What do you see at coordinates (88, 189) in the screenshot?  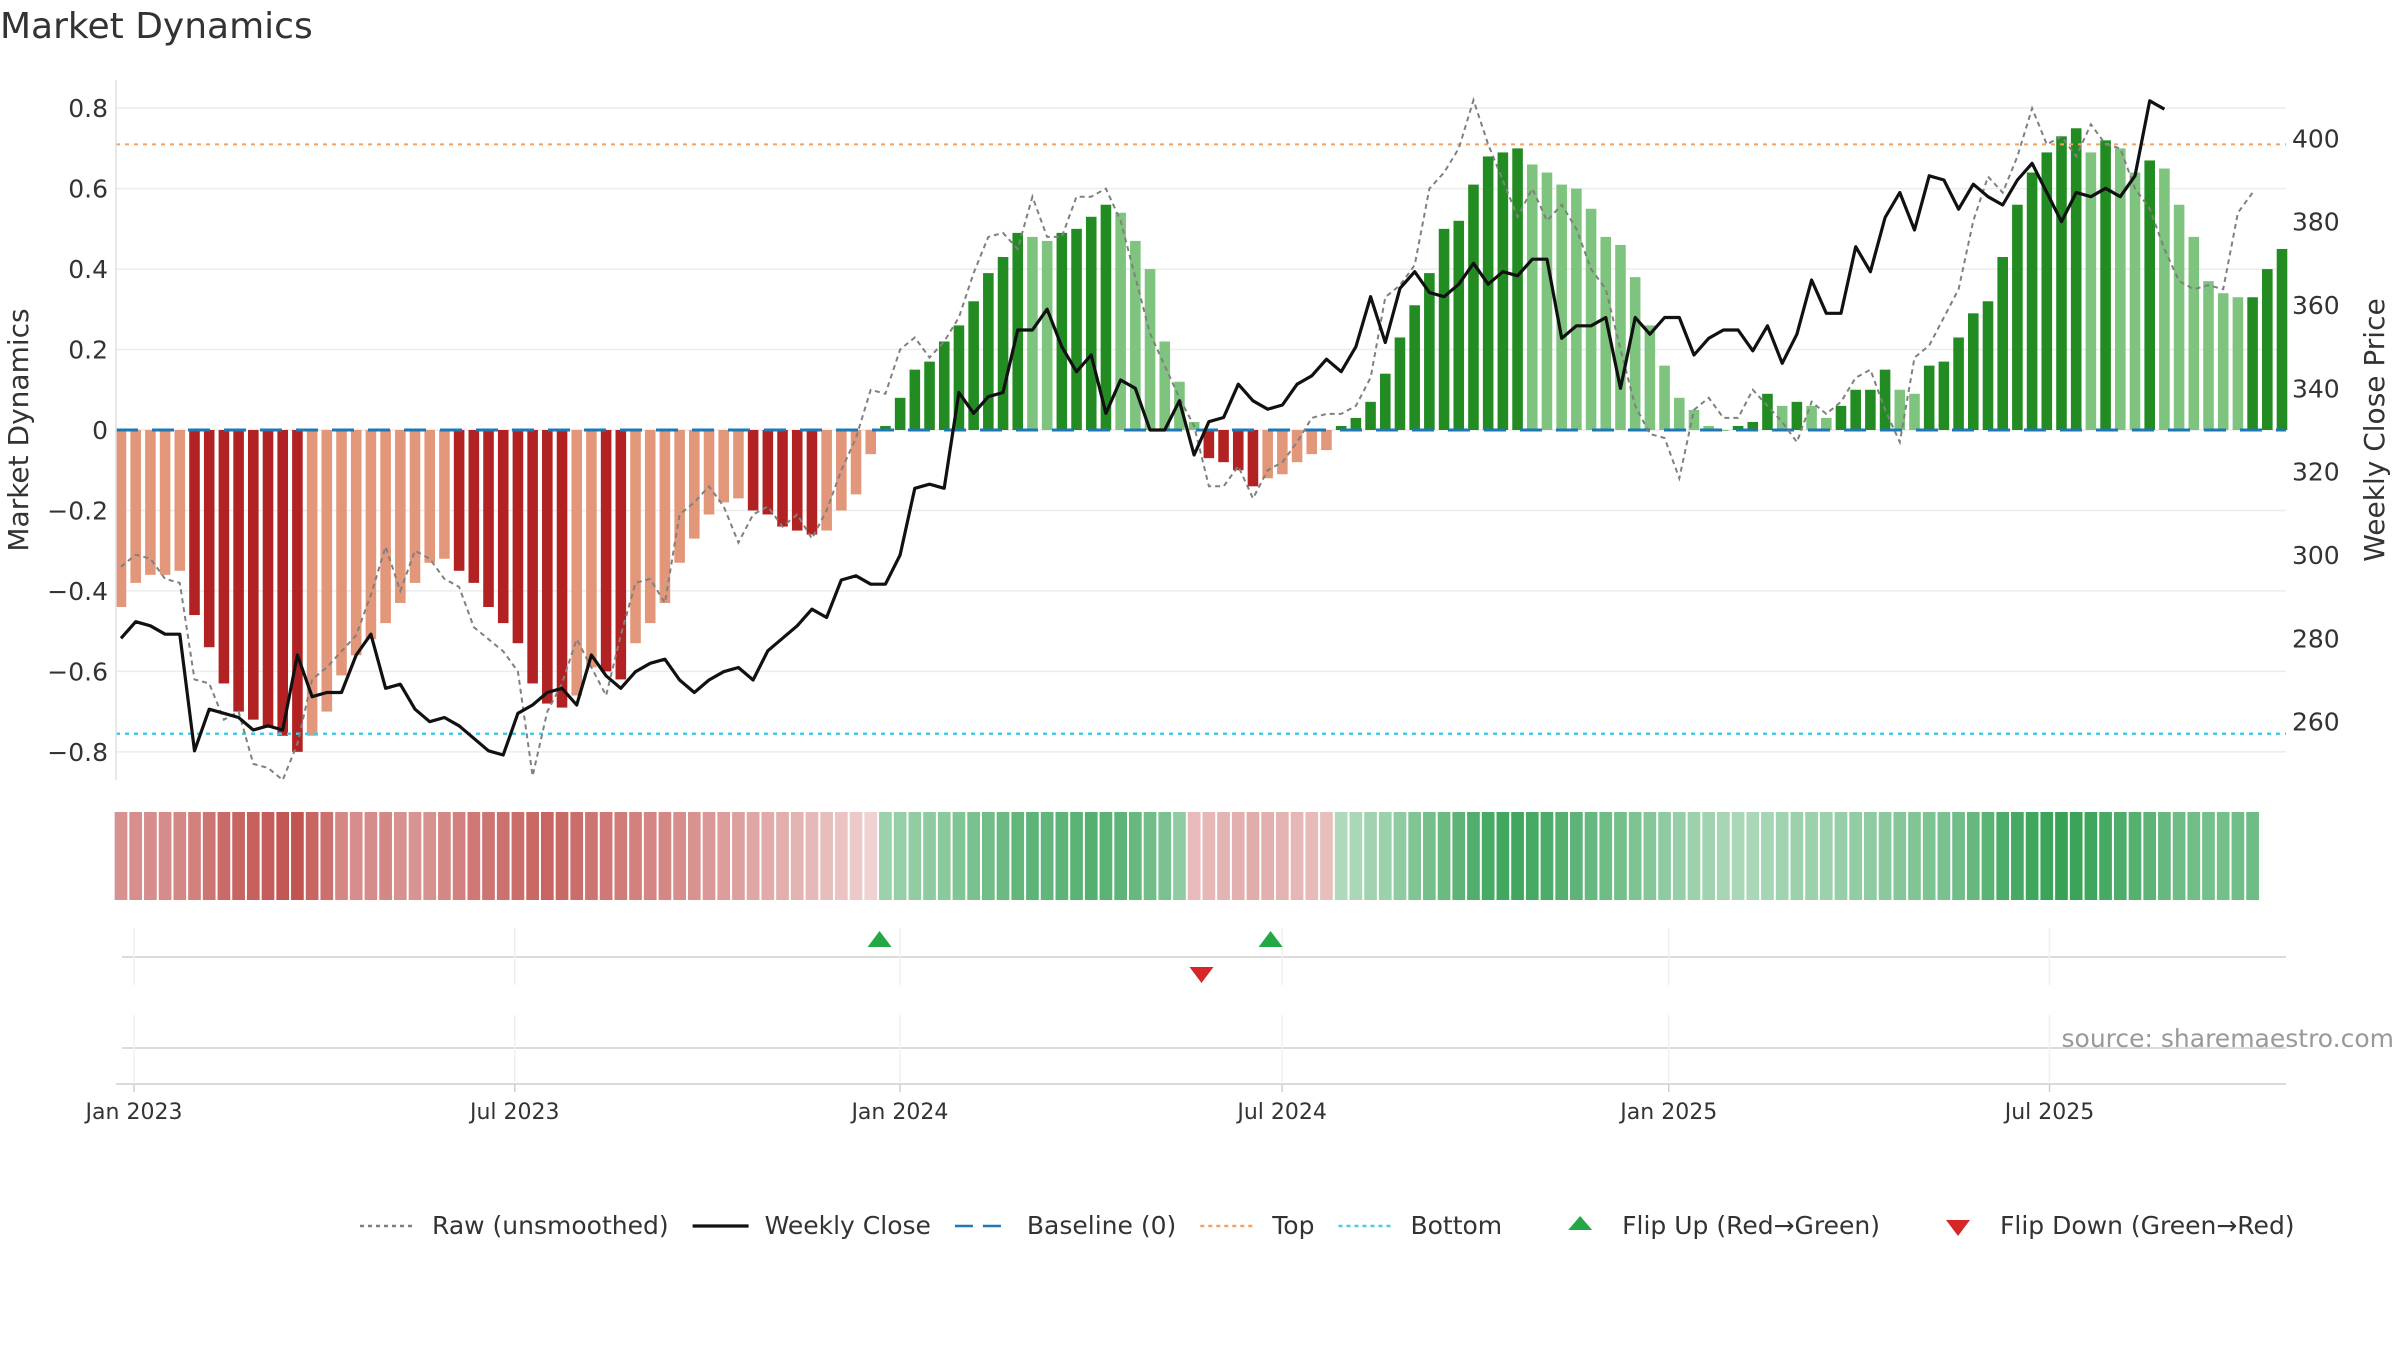 I see `y-tick-label: 0.6` at bounding box center [88, 189].